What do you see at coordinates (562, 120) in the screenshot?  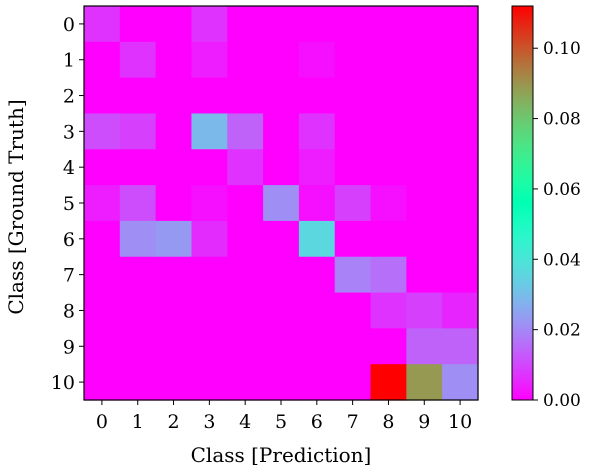 I see `colorbar-tick-label: 0.08` at bounding box center [562, 120].